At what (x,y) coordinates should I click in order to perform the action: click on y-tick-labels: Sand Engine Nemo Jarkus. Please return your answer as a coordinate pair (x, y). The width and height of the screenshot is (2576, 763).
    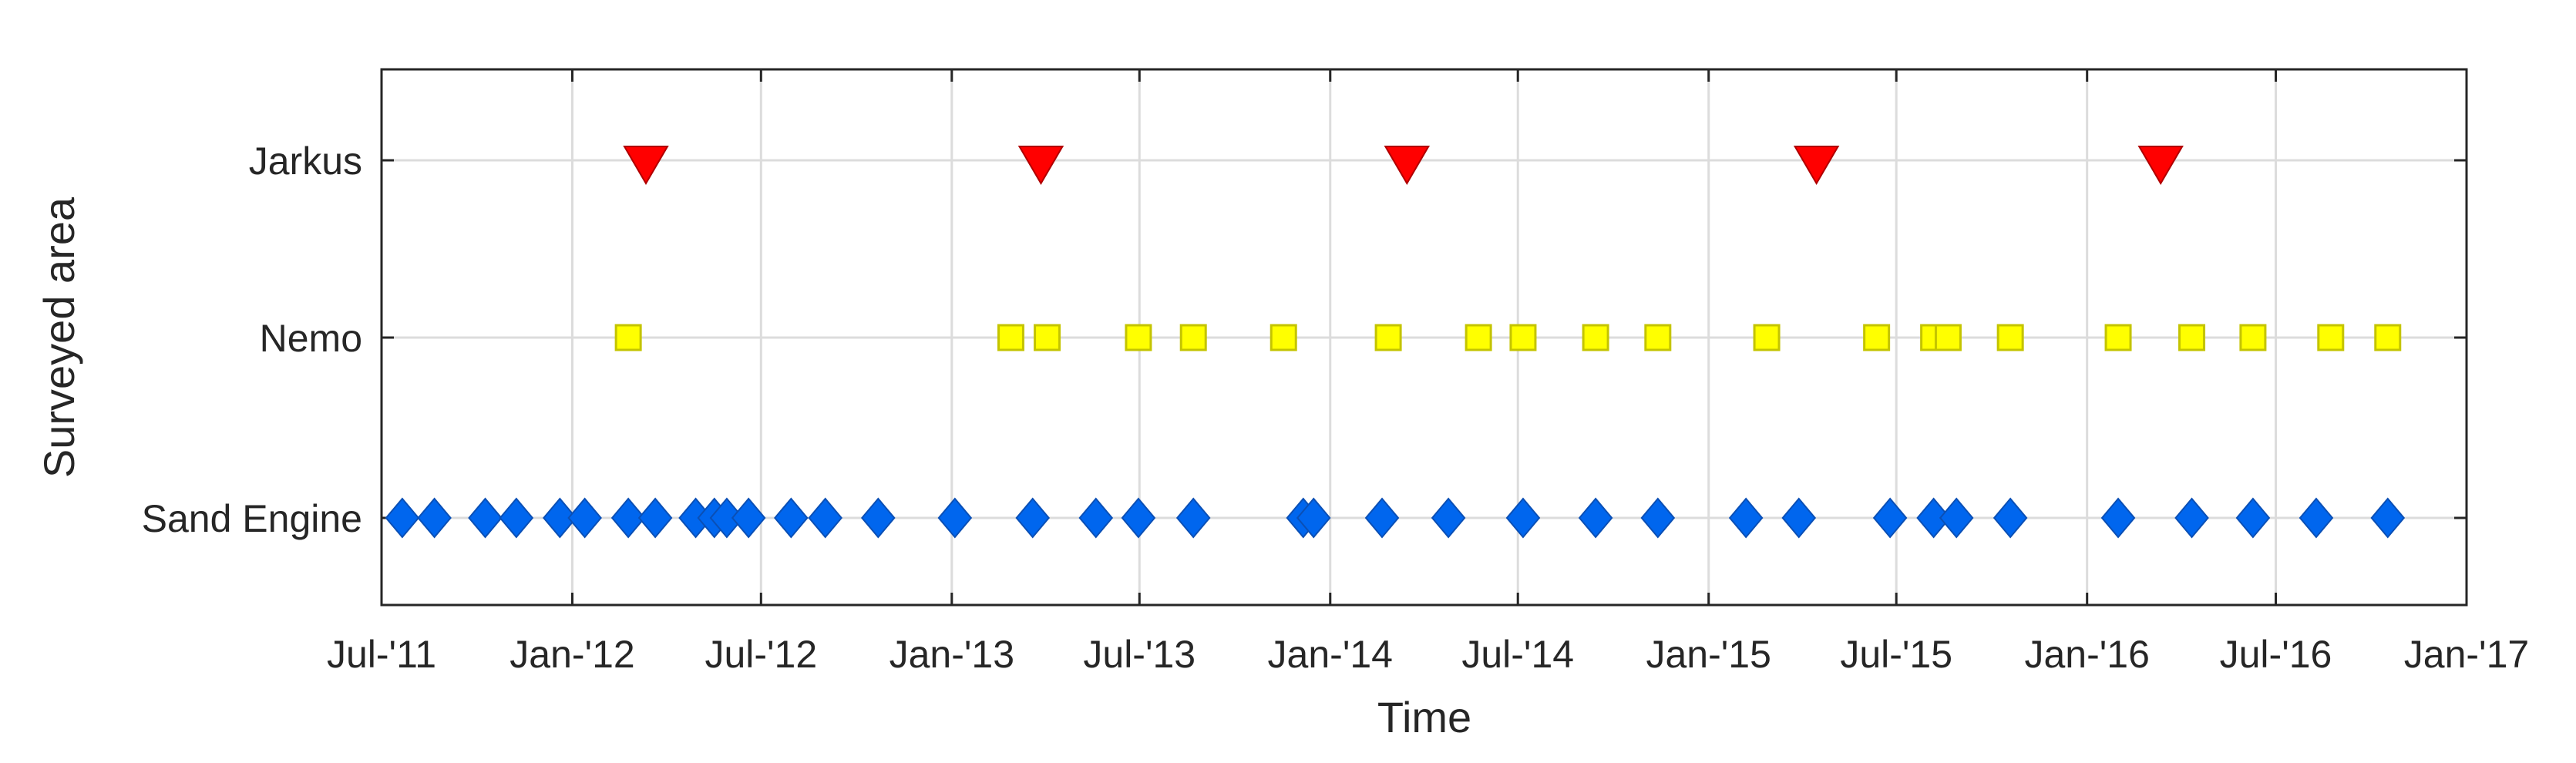
    Looking at the image, I should click on (252, 339).